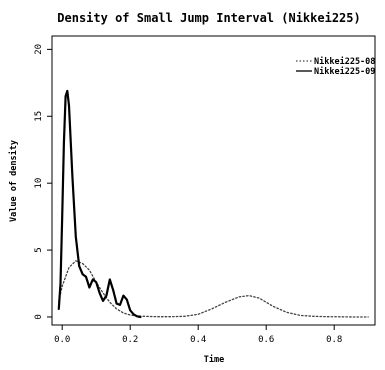  What do you see at coordinates (344, 71) in the screenshot?
I see `legend-label: Nikkei225-09` at bounding box center [344, 71].